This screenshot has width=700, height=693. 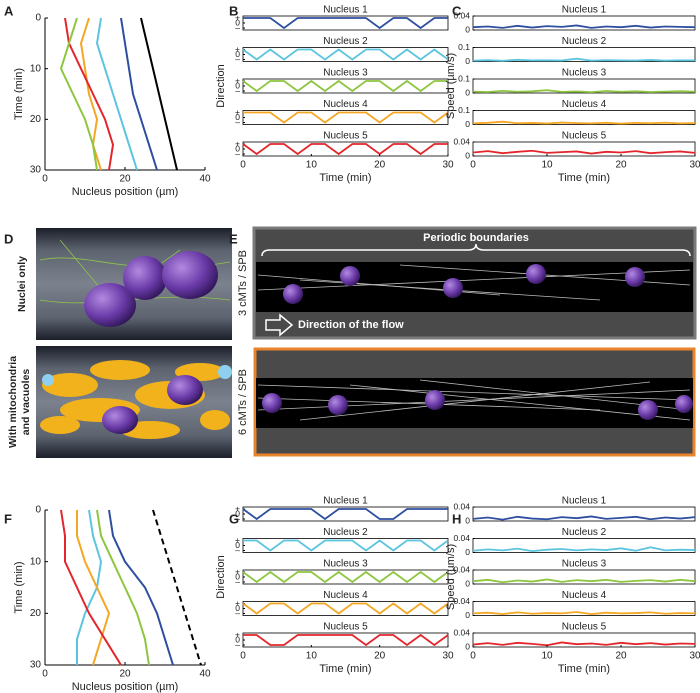 I want to click on boundary-label: Periodic boundaries, so click(x=476, y=238).